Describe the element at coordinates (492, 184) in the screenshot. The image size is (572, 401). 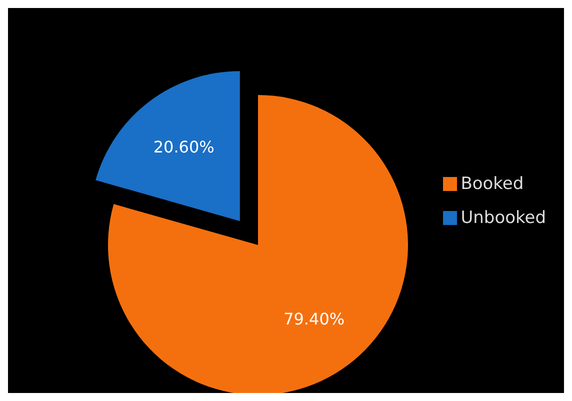
I see `legend-label: Booked` at that location.